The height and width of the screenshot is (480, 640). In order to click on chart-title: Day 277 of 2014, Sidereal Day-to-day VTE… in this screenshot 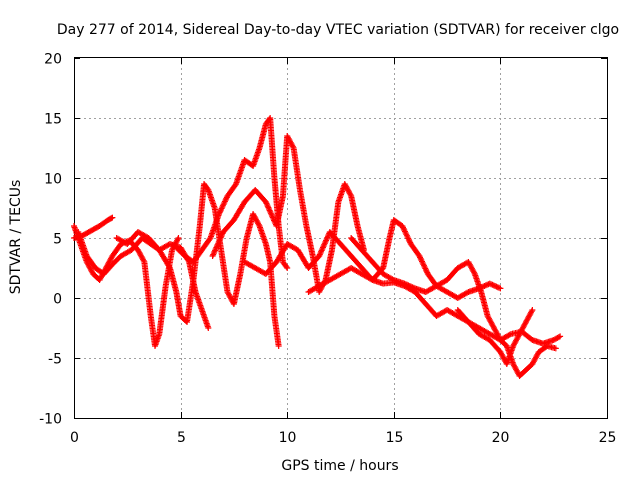, I will do `click(338, 30)`.